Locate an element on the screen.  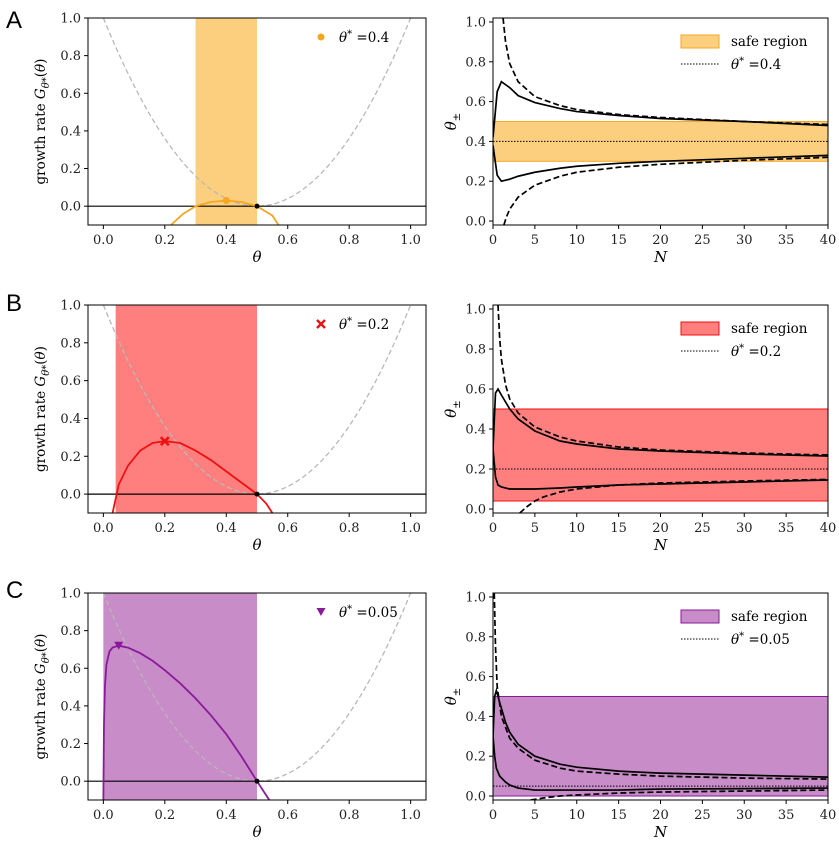
panel-label-b: B is located at coordinates (14, 303).